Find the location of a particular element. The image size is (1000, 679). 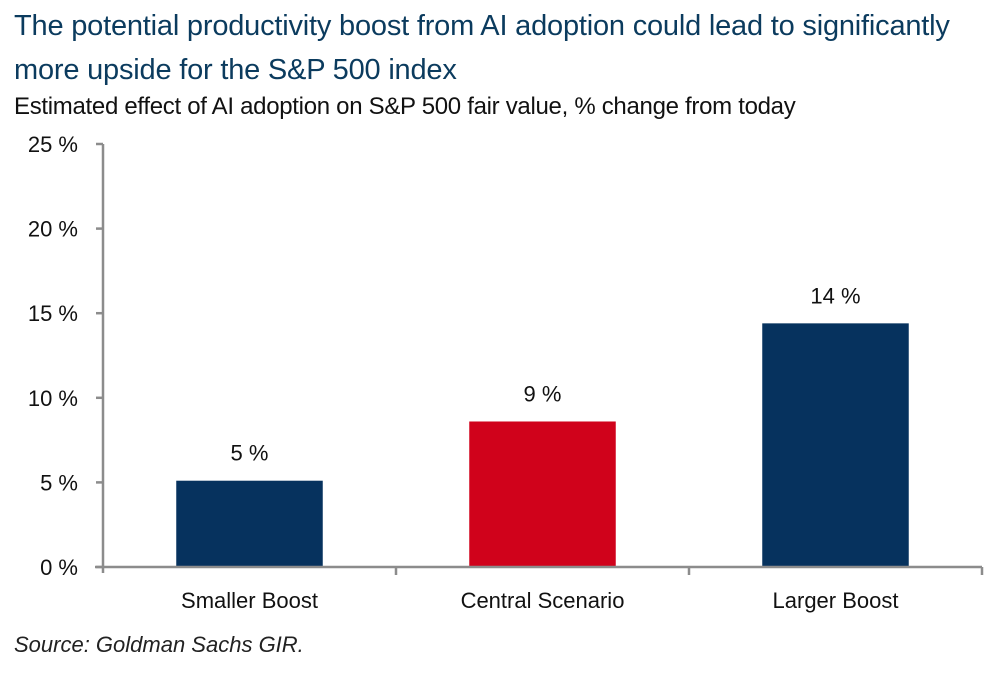

data-label: 14 % is located at coordinates (835, 295).